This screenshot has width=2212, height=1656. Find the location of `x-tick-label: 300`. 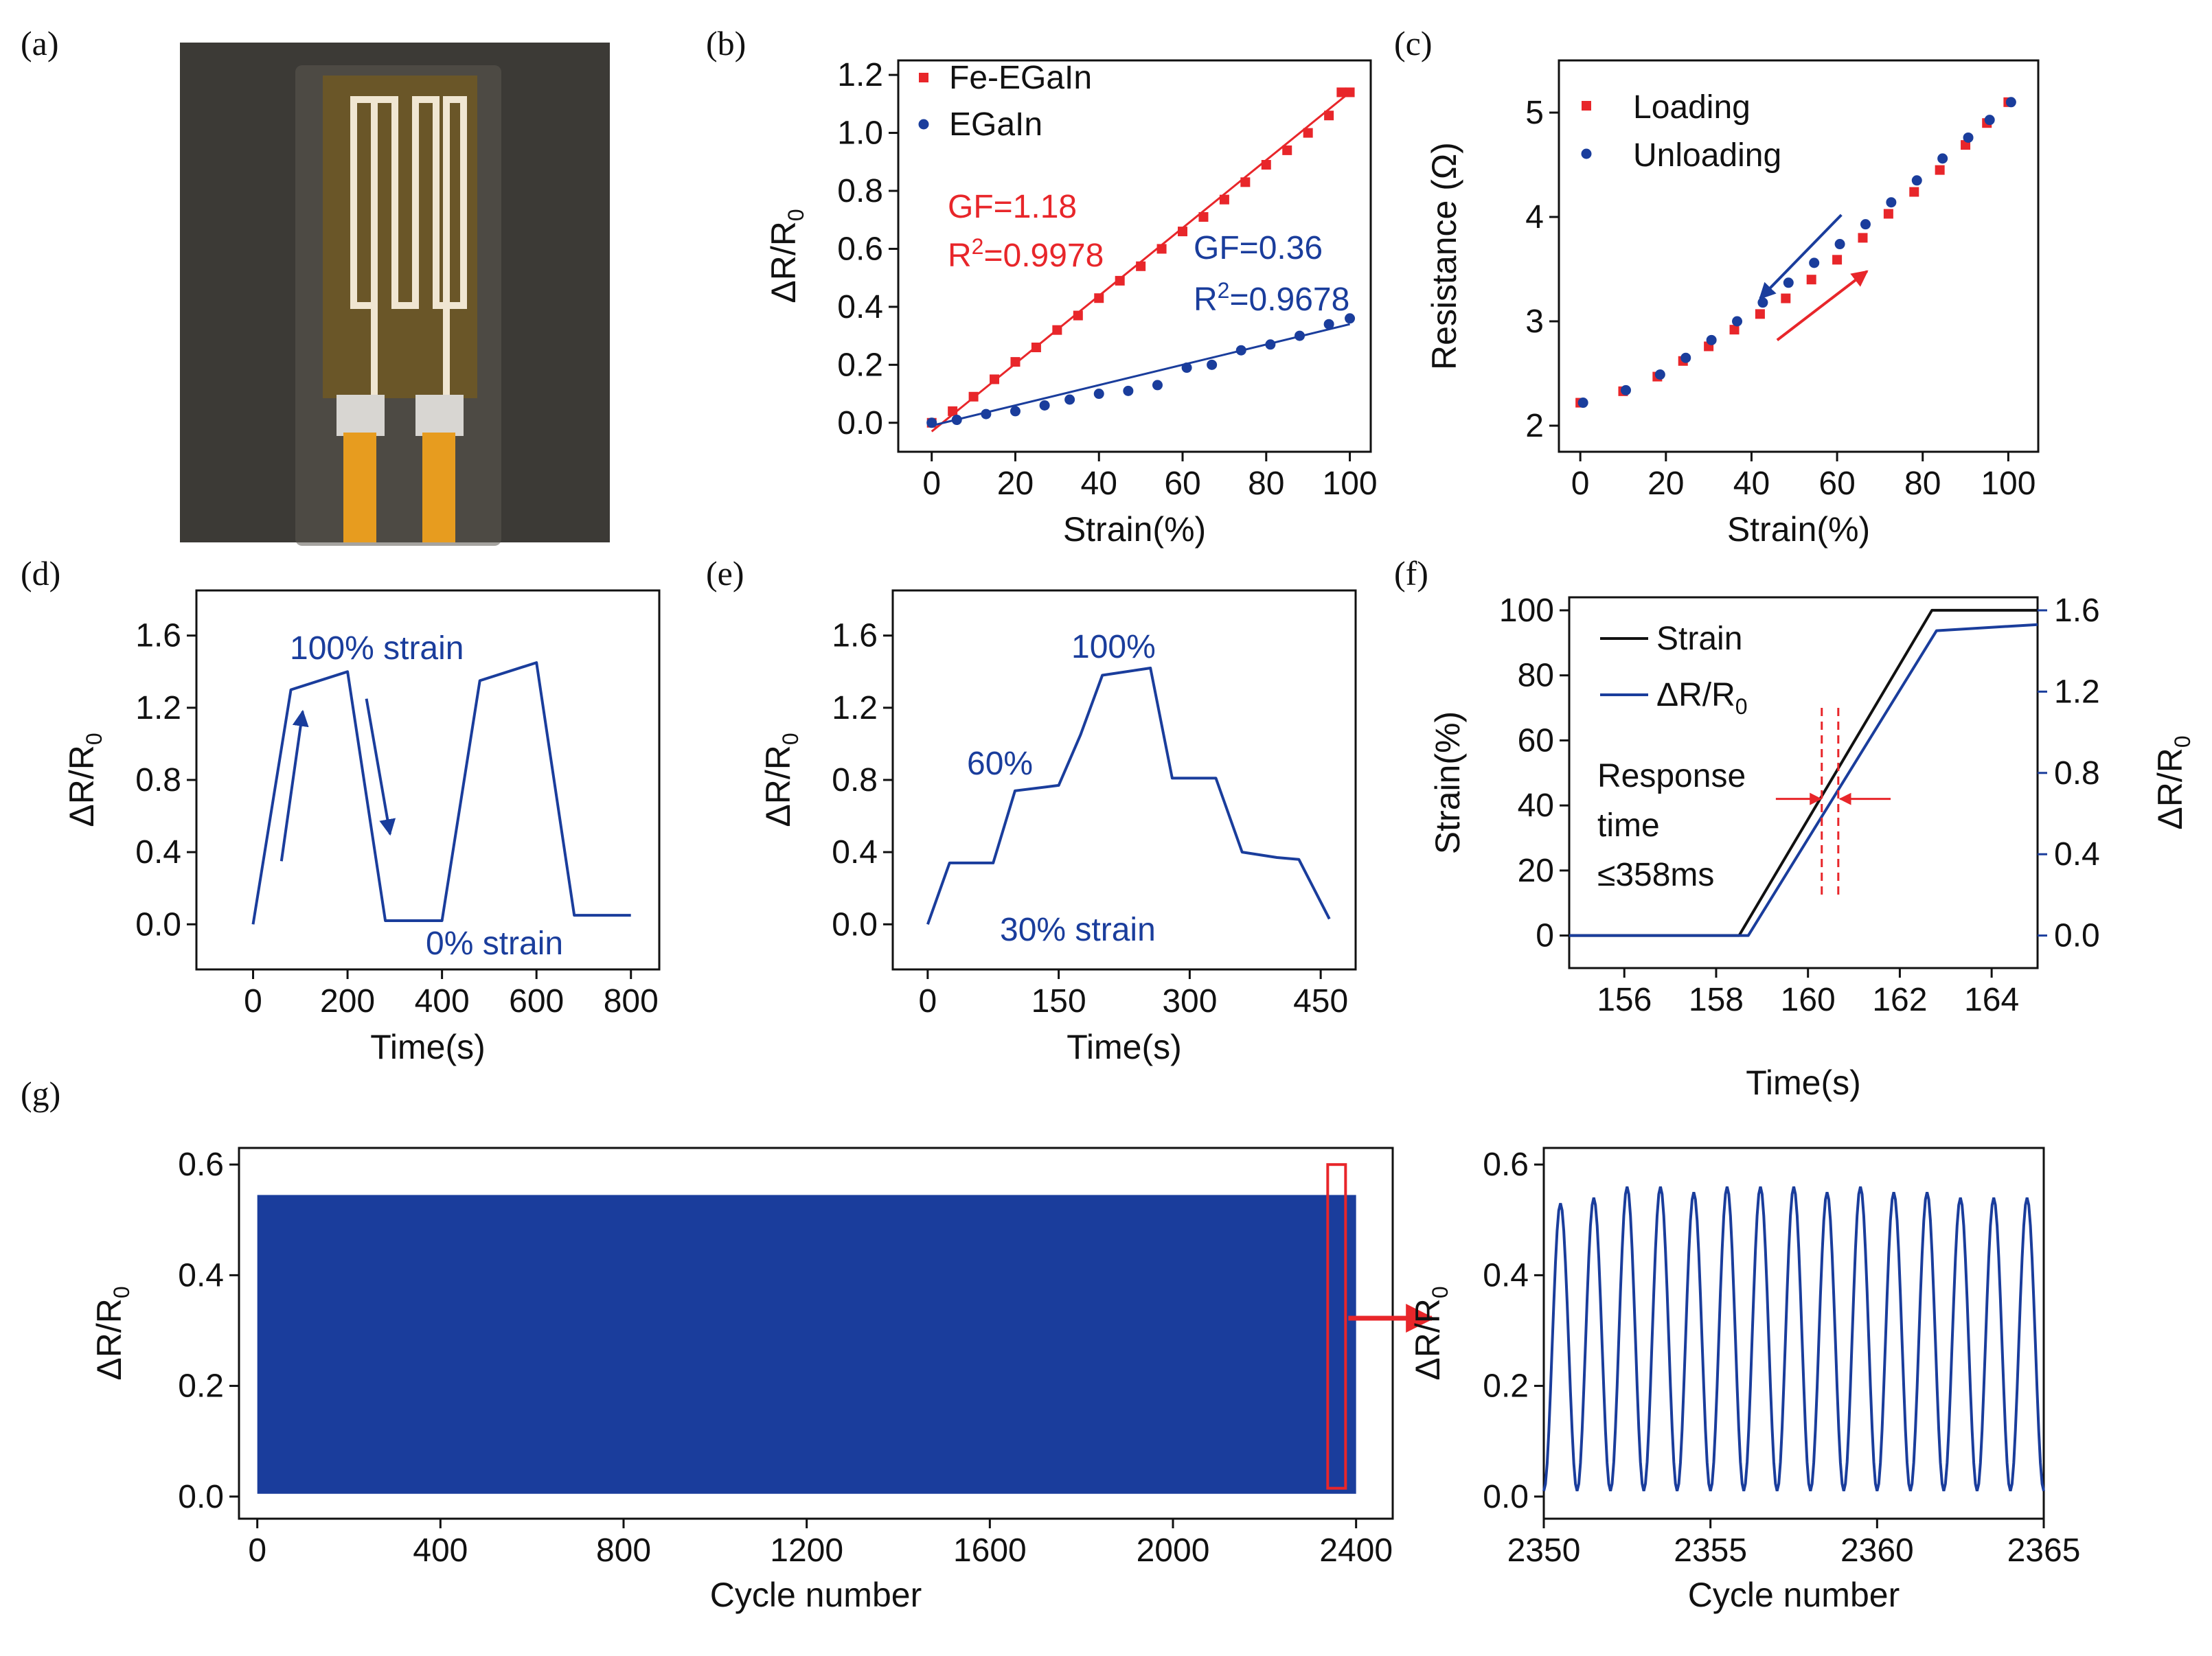

x-tick-label: 300 is located at coordinates (1189, 1001).